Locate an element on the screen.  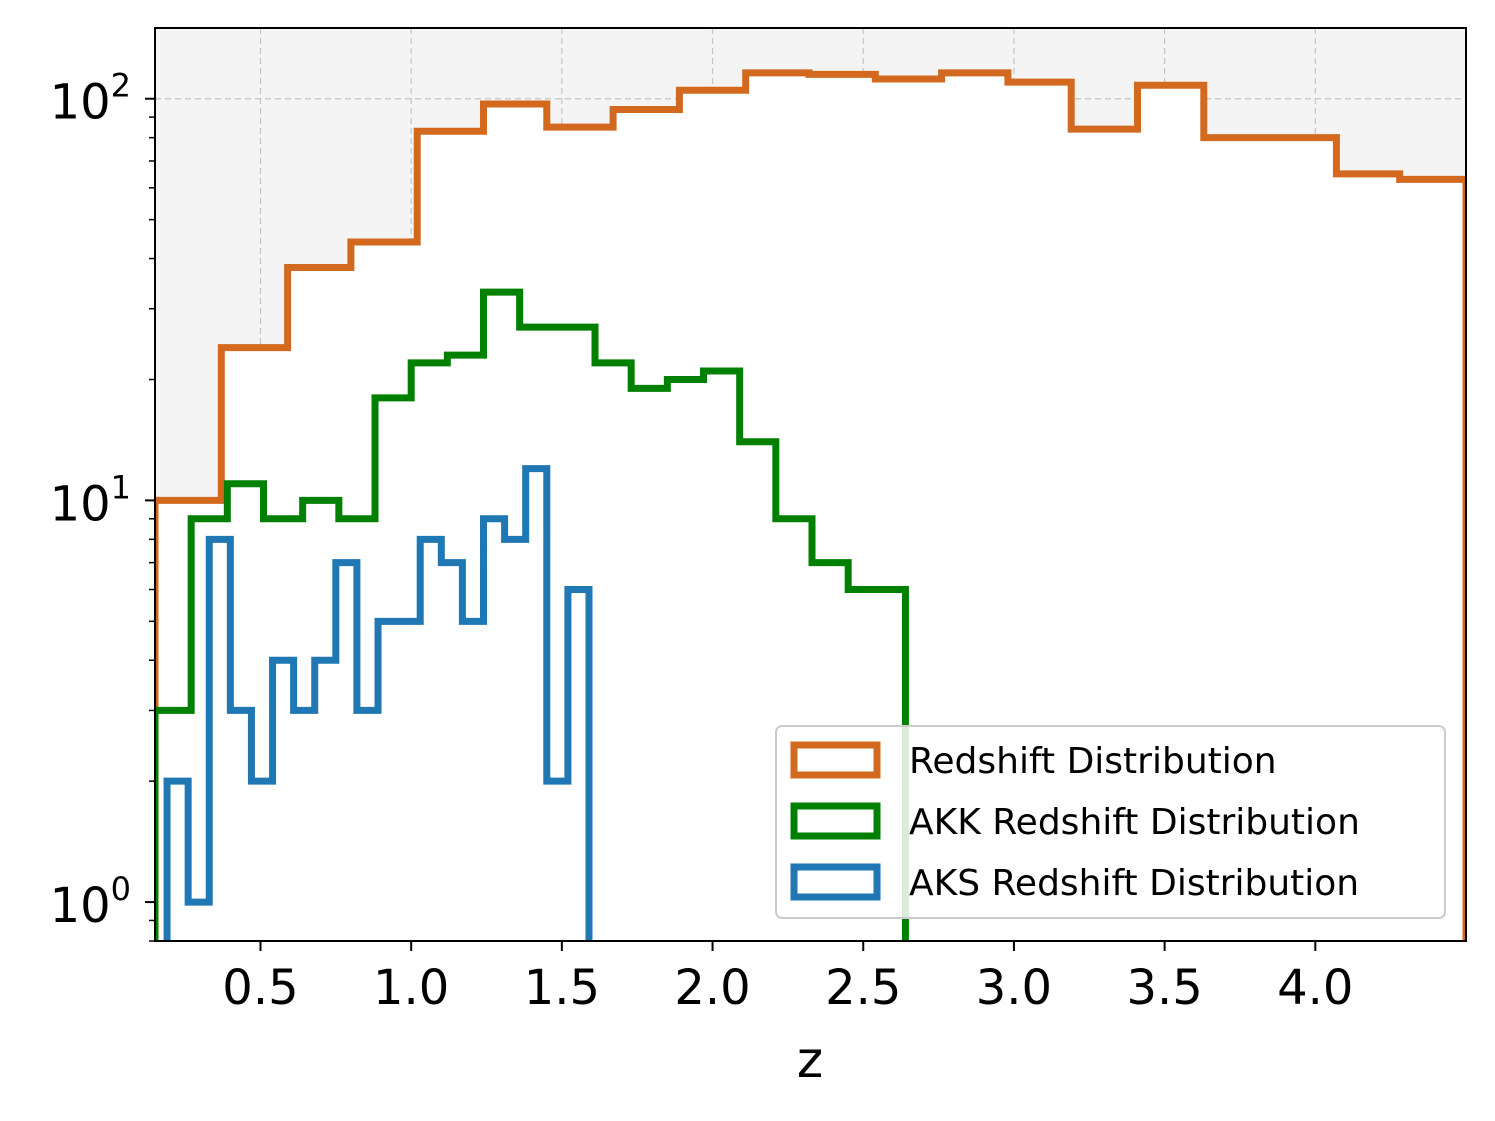
x-tick-labels: 0.5 1.0 1.5 2.0 2.5 3.0 3.5 4.0 is located at coordinates (787, 988).